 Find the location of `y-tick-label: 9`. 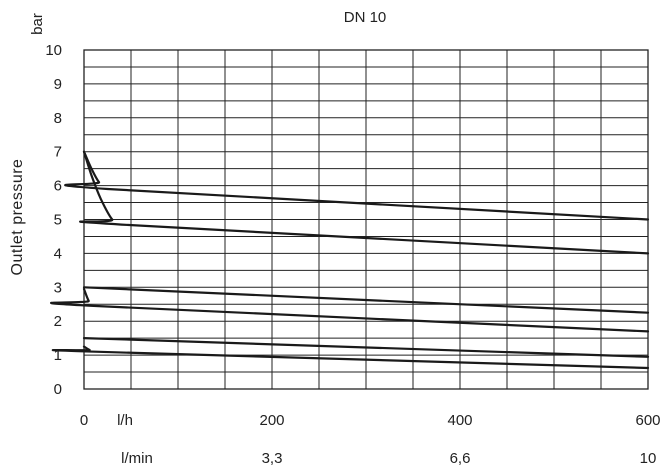

y-tick-label: 9 is located at coordinates (58, 84).